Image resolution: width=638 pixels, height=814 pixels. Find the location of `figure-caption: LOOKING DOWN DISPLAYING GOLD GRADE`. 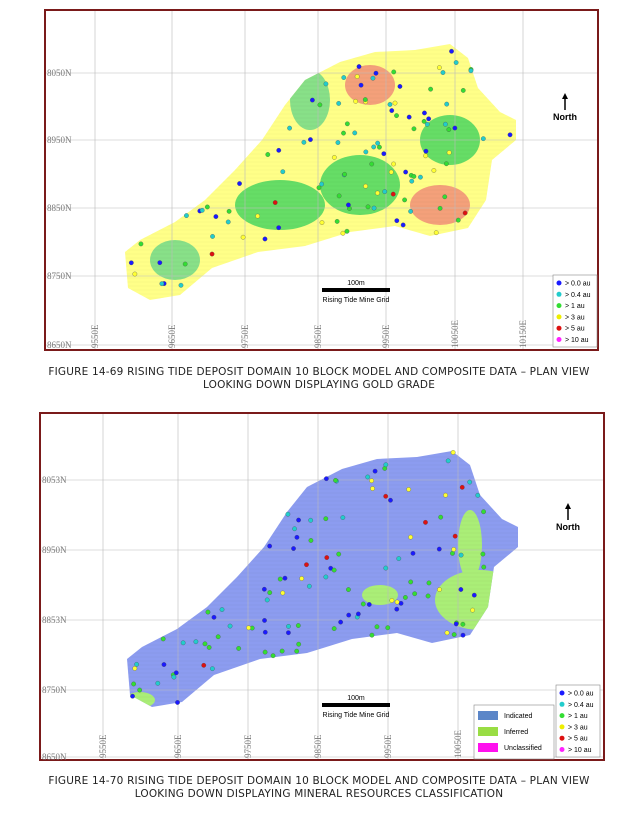

figure-caption: LOOKING DOWN DISPLAYING GOLD GRADE is located at coordinates (319, 385).